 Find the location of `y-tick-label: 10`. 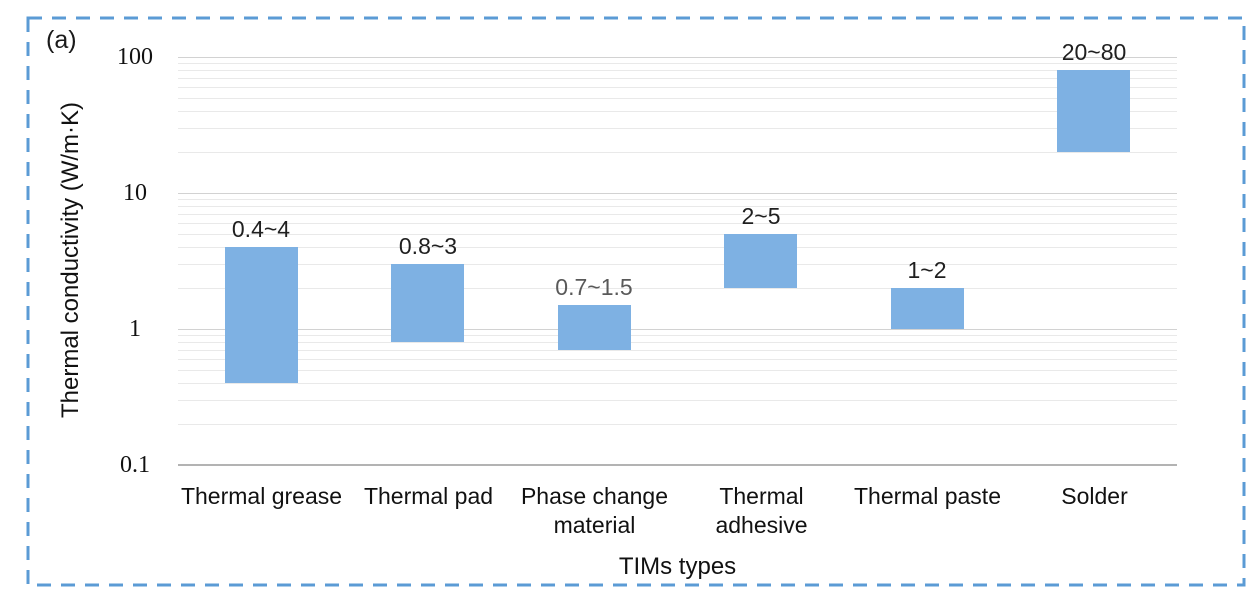

y-tick-label: 10 is located at coordinates (135, 193).